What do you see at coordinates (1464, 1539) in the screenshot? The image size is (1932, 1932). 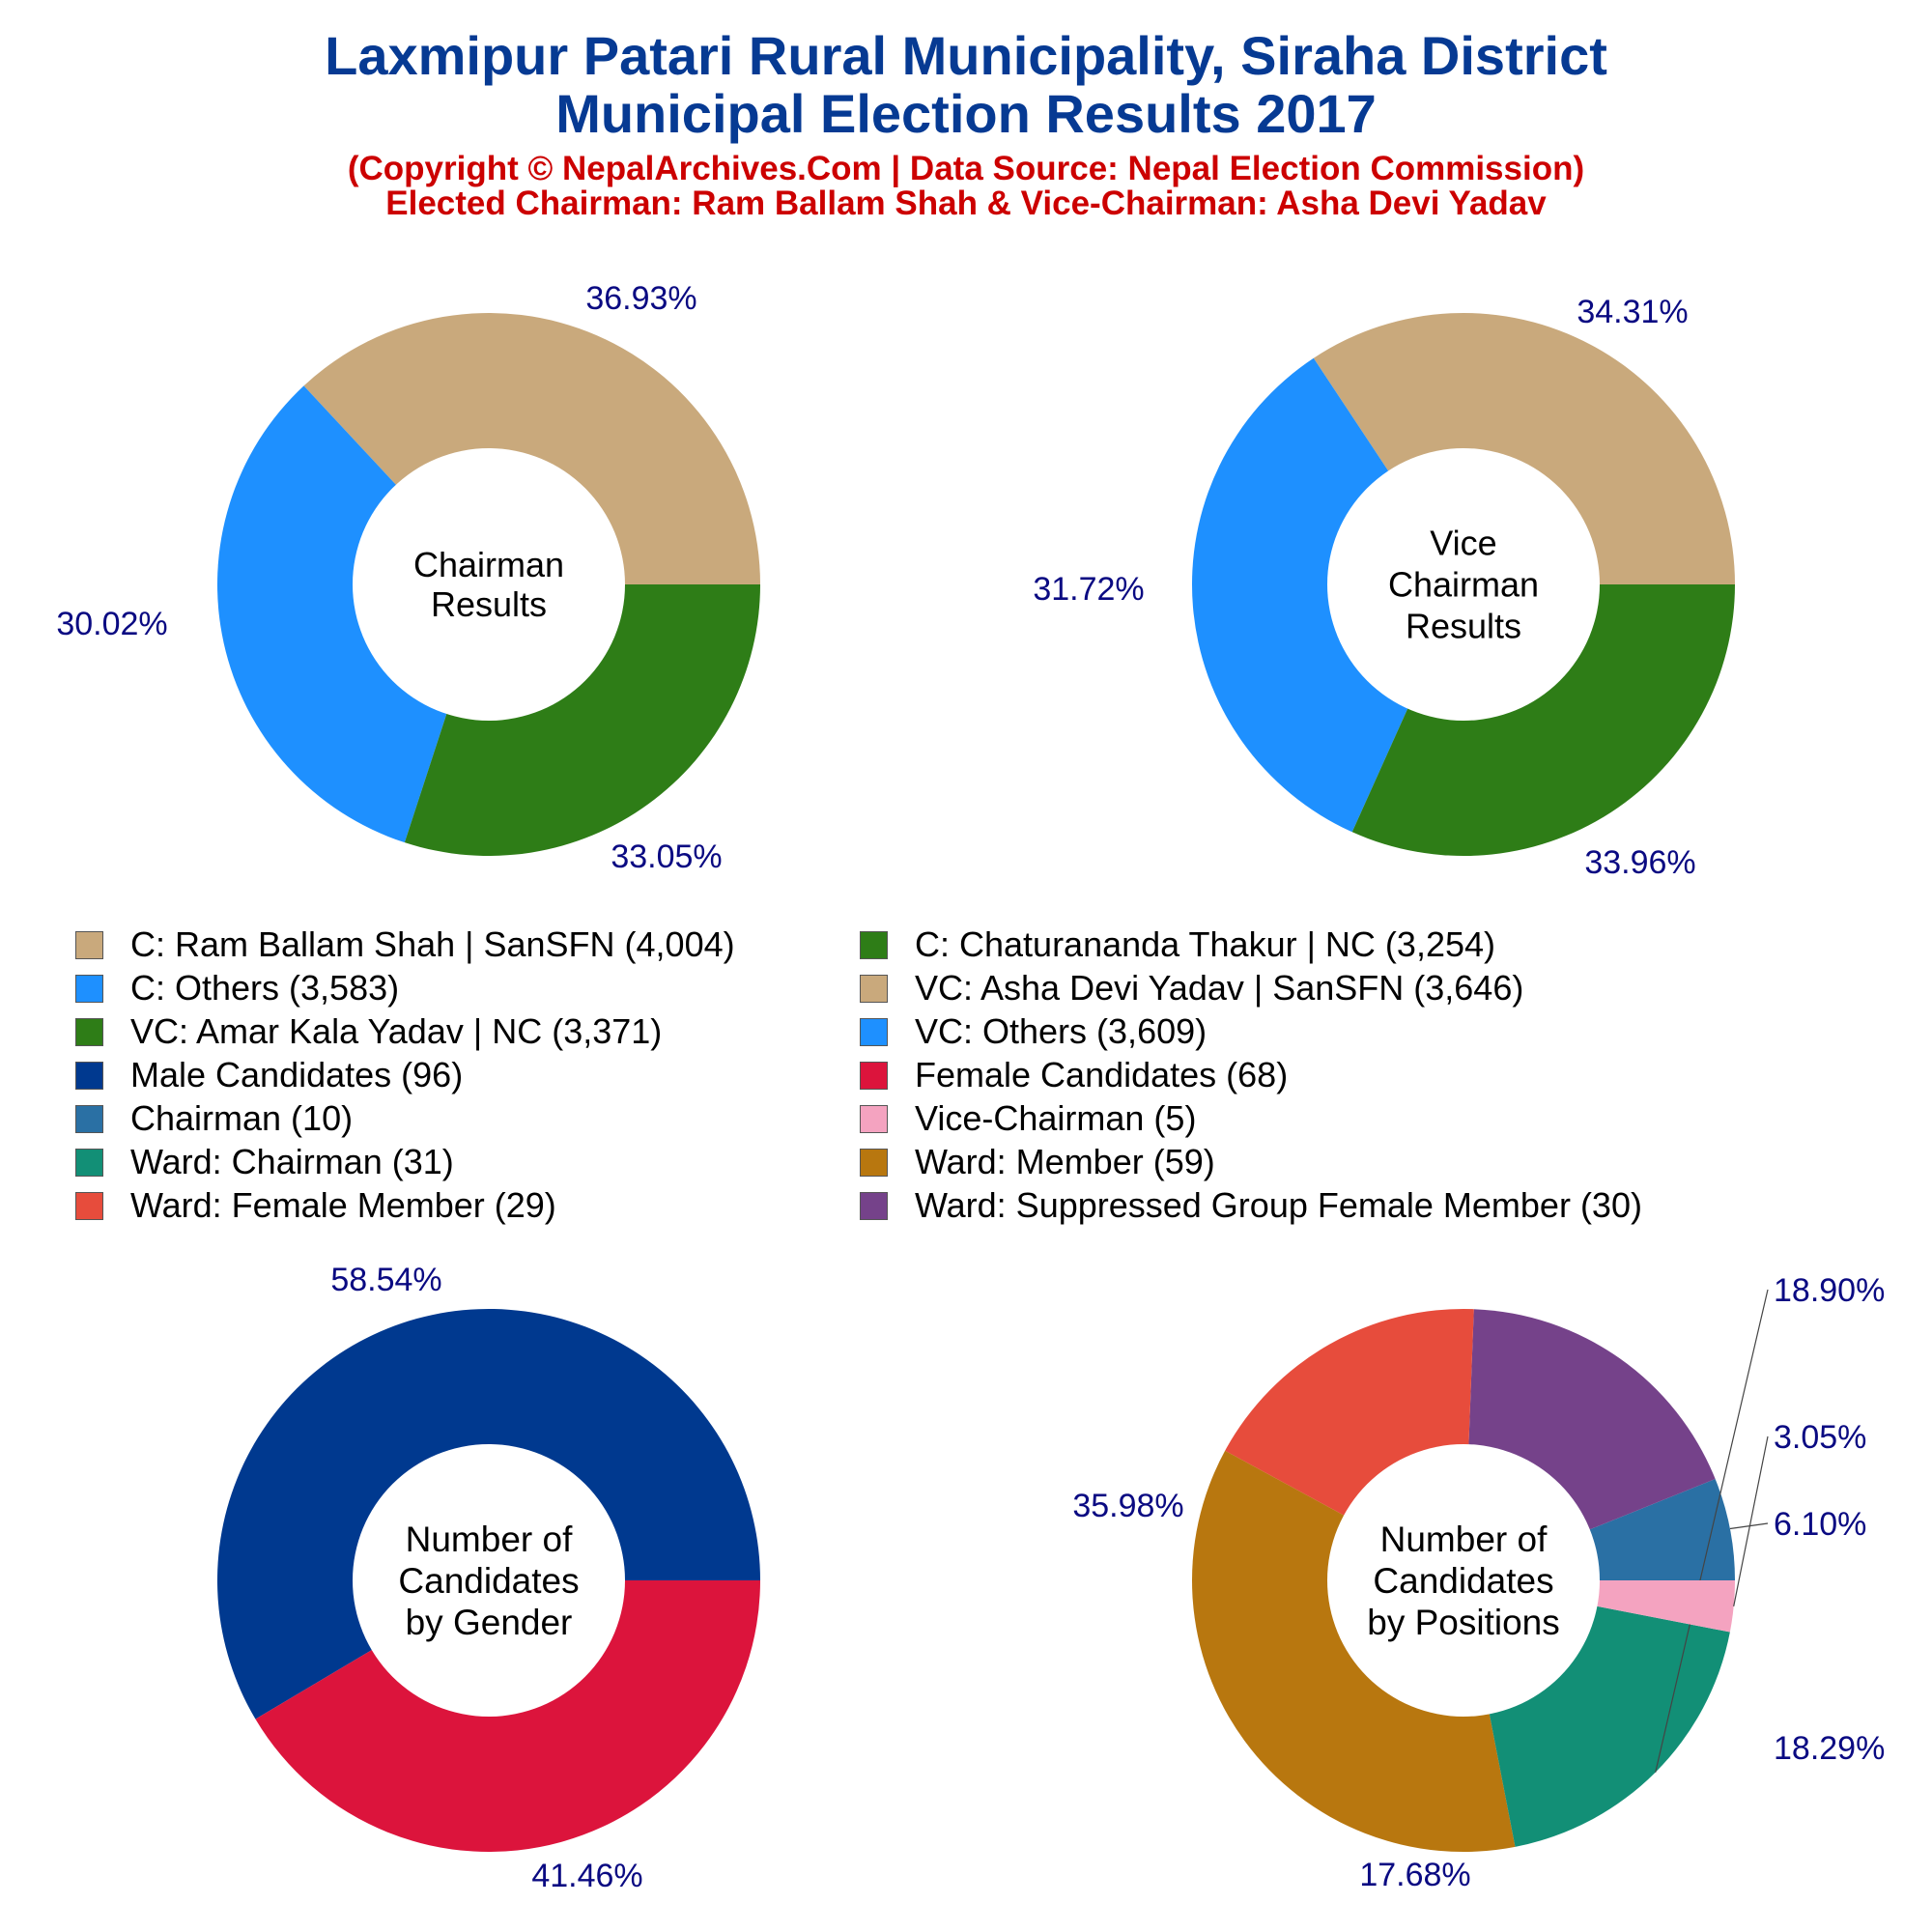 I see `center-label-4-line-1: Number of` at bounding box center [1464, 1539].